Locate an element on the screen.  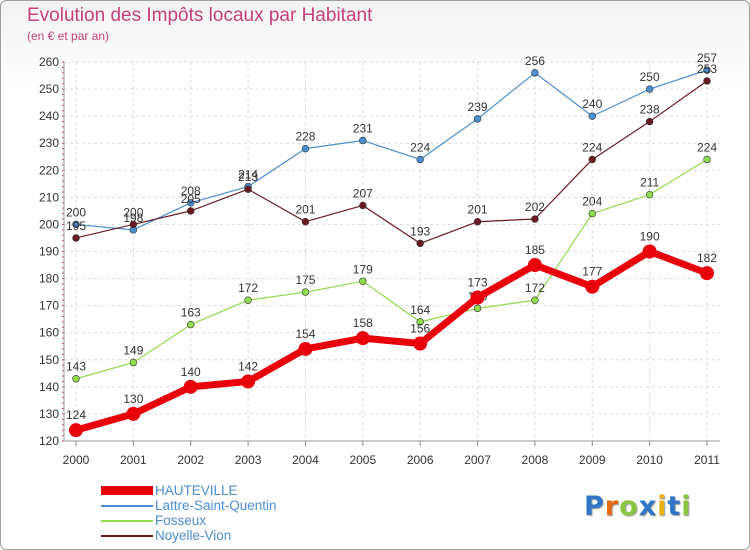
logo-letter: x is located at coordinates (648, 506).